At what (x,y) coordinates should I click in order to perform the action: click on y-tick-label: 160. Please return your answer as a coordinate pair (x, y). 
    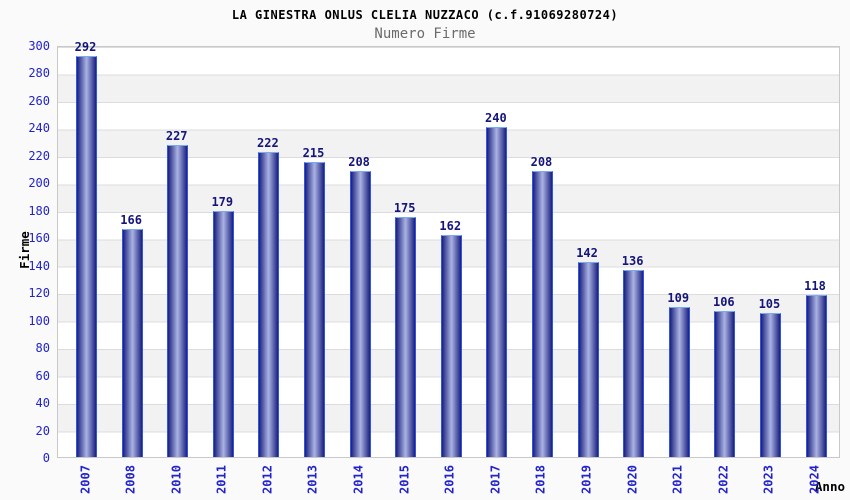
    Looking at the image, I should click on (39, 238).